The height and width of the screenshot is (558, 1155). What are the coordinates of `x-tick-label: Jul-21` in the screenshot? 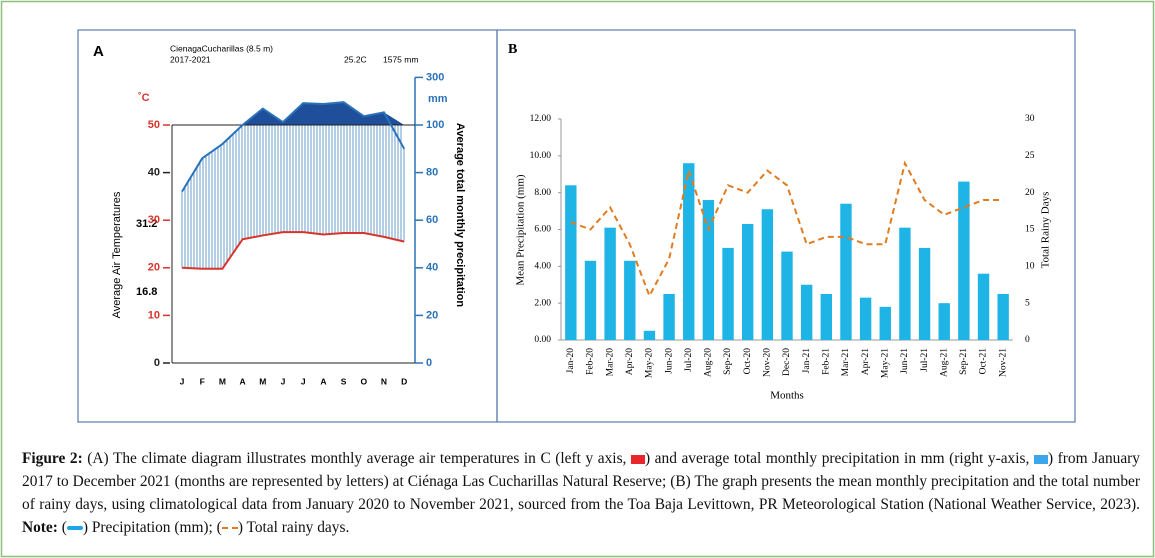 It's located at (925, 360).